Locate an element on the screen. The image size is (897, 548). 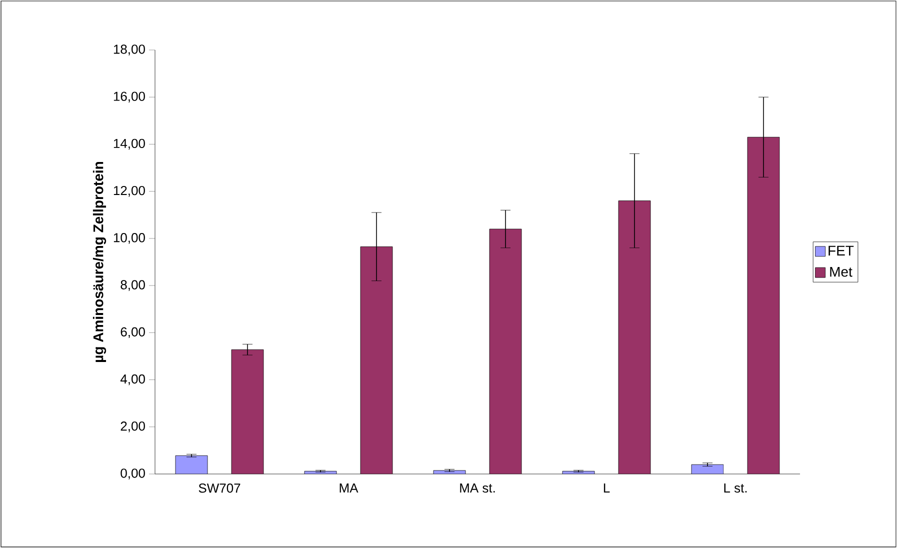
y-tick-label: 12,00 is located at coordinates (129, 191).